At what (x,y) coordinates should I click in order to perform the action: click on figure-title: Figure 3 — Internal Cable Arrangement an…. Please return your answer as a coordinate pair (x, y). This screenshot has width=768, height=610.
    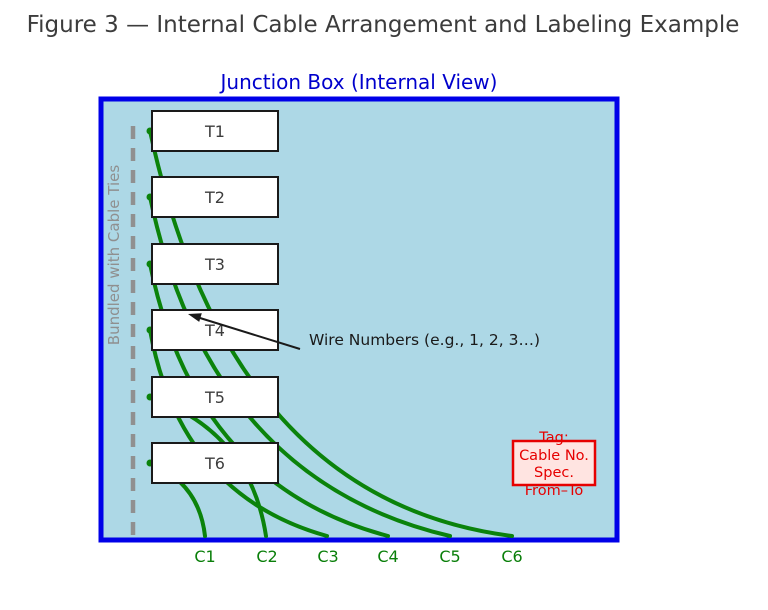
    Looking at the image, I should click on (383, 25).